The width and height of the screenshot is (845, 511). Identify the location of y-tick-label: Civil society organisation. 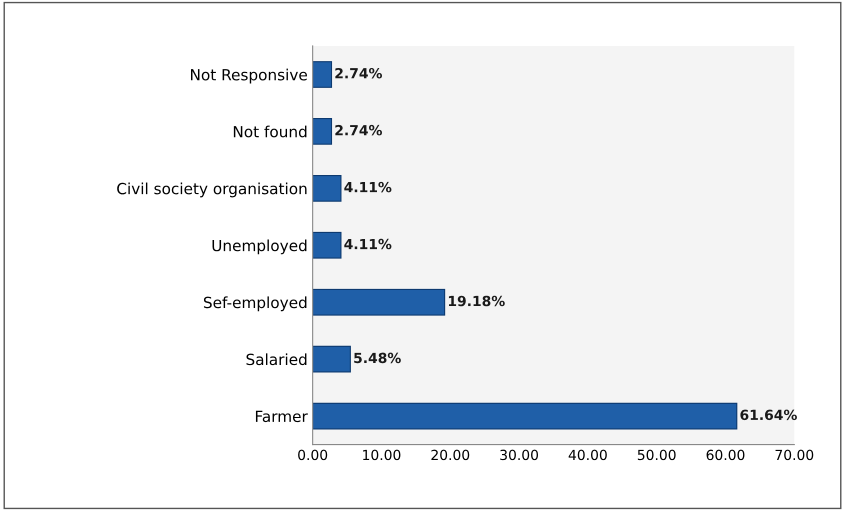
(211, 190).